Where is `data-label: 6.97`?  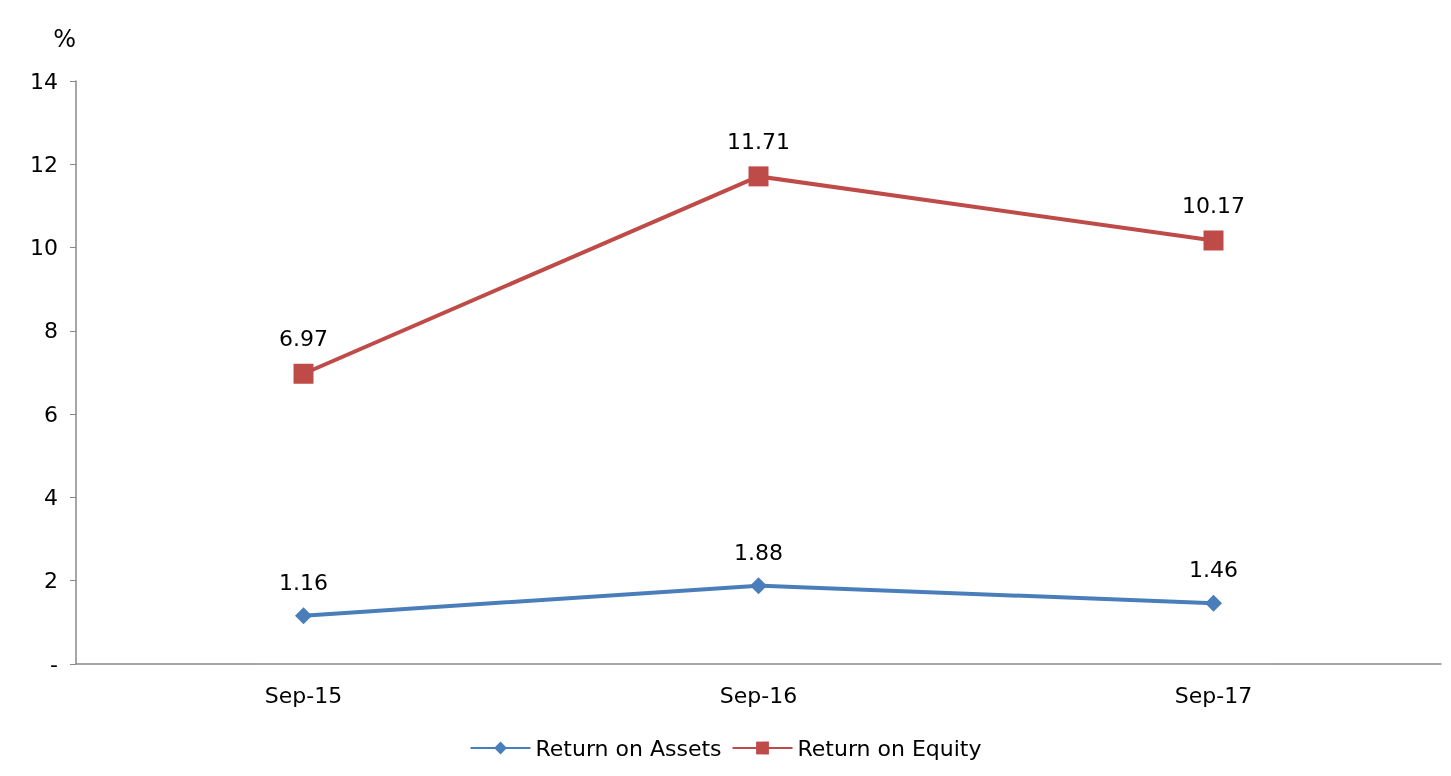
data-label: 6.97 is located at coordinates (303, 339).